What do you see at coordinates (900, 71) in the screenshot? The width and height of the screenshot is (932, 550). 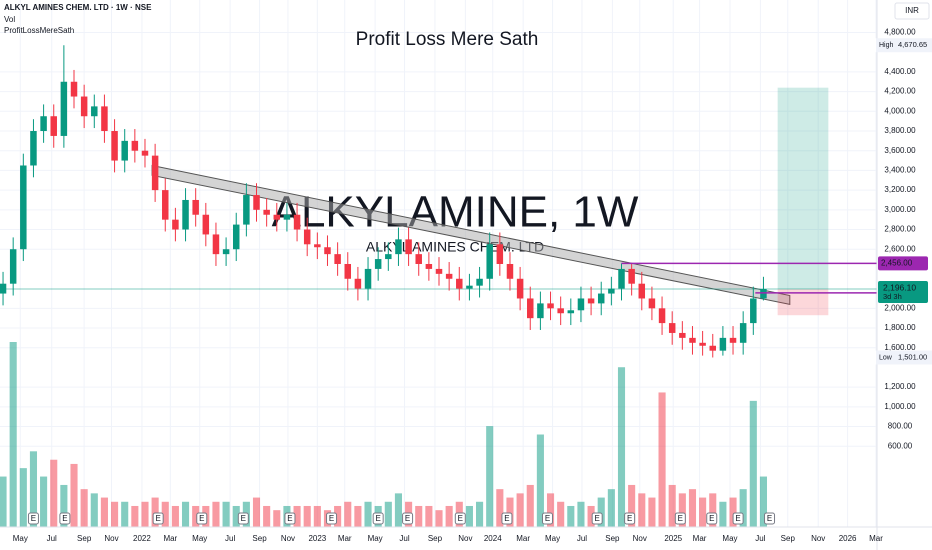 I see `y-tick-label: 4,400.00` at bounding box center [900, 71].